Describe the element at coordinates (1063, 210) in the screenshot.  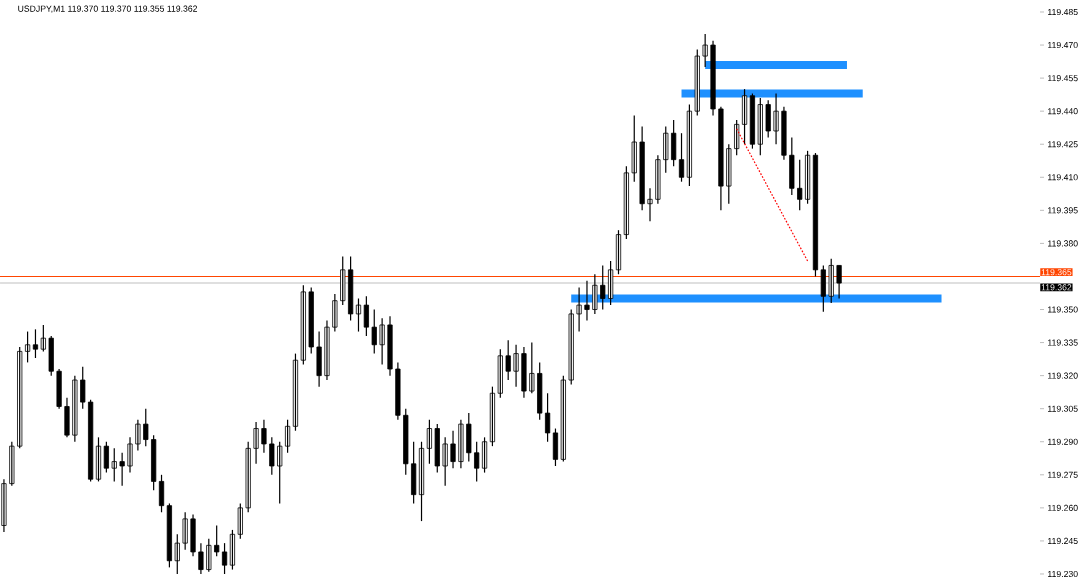
I see `y-tick-label: 119.395` at that location.